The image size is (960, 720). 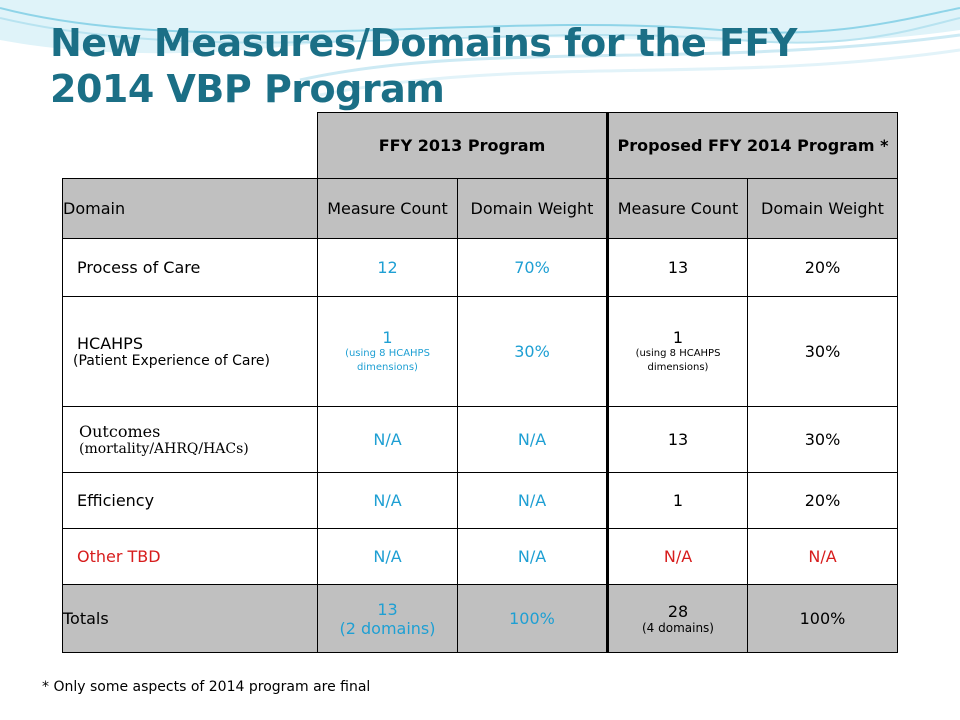 What do you see at coordinates (532, 351) in the screenshot?
I see `domain-weight-2013: 30%` at bounding box center [532, 351].